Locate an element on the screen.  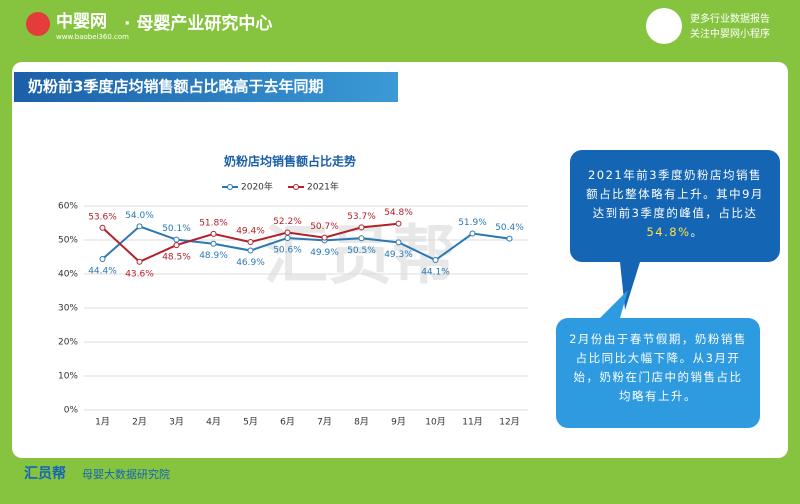
value-label: 51.8% is located at coordinates (213, 223).